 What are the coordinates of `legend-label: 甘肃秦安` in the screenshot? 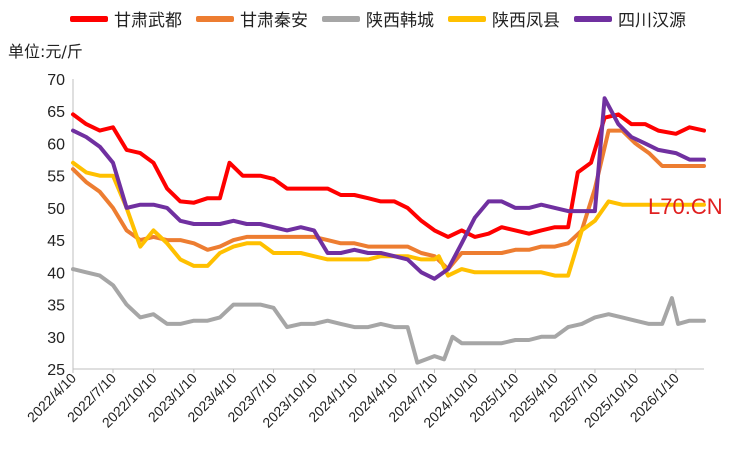 It's located at (274, 21).